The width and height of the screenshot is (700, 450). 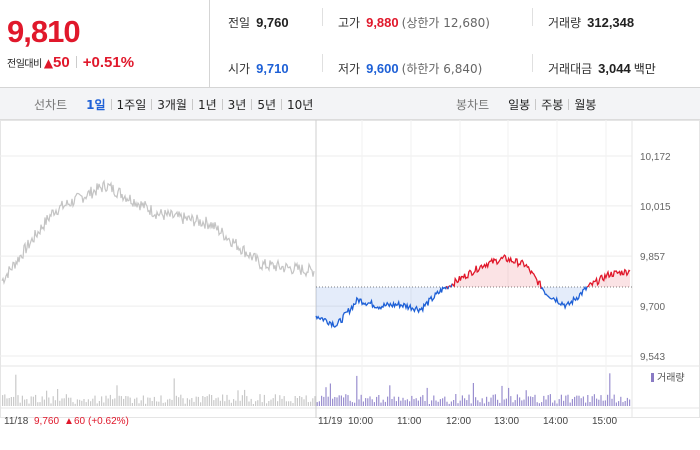 What do you see at coordinates (349, 69) in the screenshot?
I see `stat-label: 저가` at bounding box center [349, 69].